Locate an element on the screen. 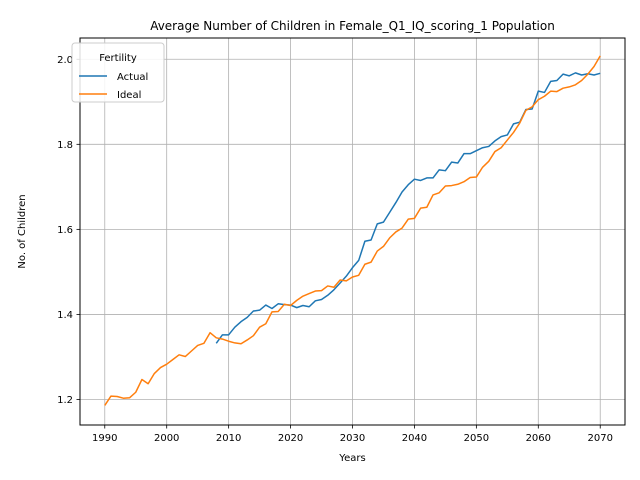 Image resolution: width=640 pixels, height=480 pixels. x-tick-label: 2060 is located at coordinates (538, 438).